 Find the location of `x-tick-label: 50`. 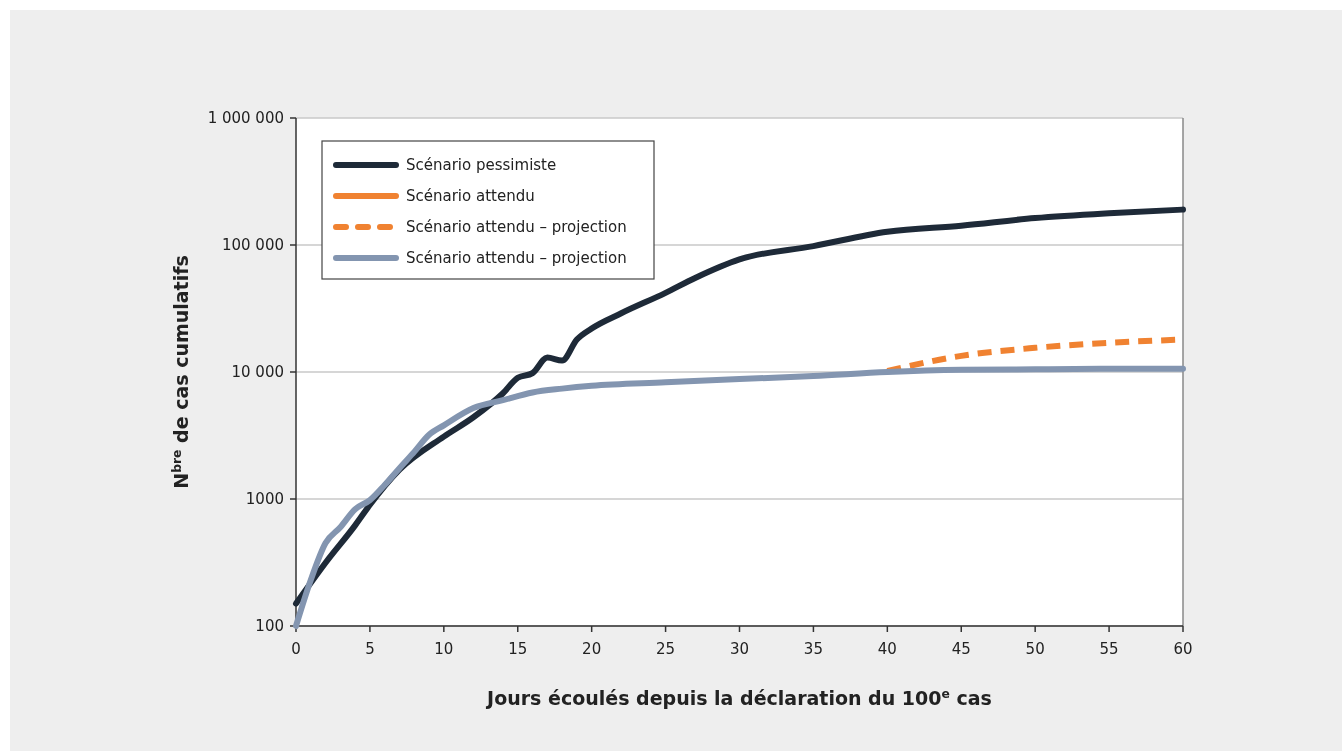

x-tick-label: 50 is located at coordinates (1035, 649).